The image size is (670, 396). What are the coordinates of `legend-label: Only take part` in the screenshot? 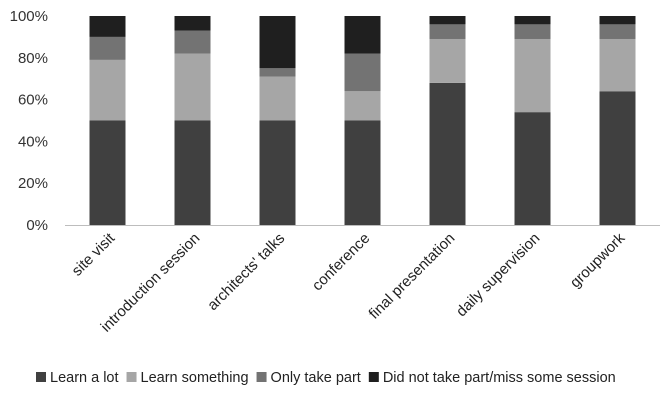 It's located at (316, 378).